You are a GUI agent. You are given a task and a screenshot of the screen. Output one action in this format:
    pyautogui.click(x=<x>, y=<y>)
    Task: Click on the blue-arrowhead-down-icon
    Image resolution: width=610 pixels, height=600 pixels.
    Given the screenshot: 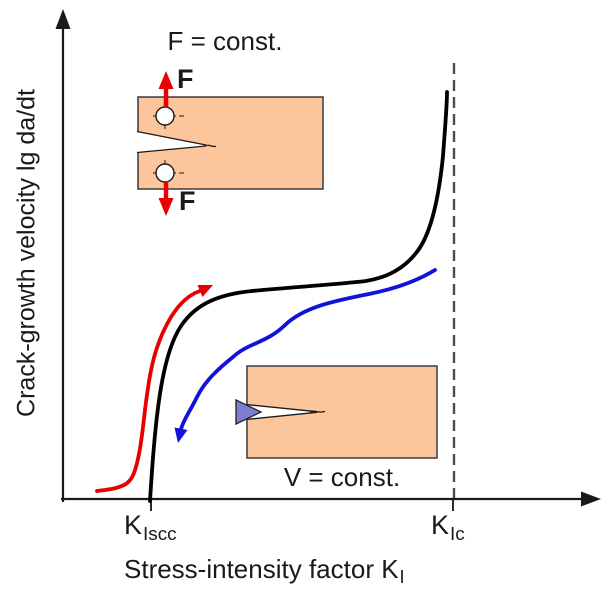 What is the action you would take?
    pyautogui.click(x=181, y=435)
    